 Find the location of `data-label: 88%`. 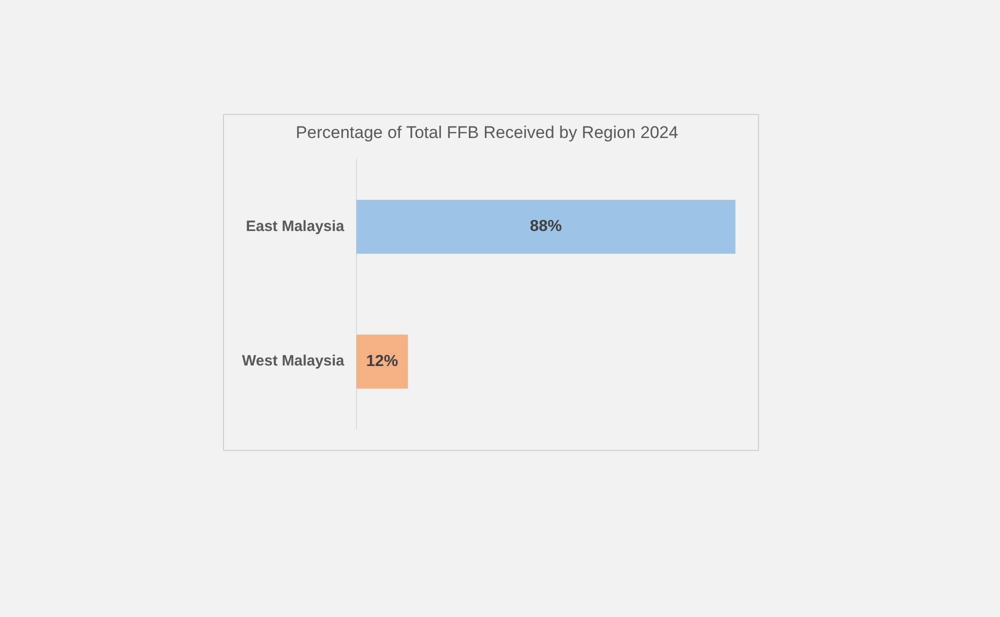

data-label: 88% is located at coordinates (546, 227).